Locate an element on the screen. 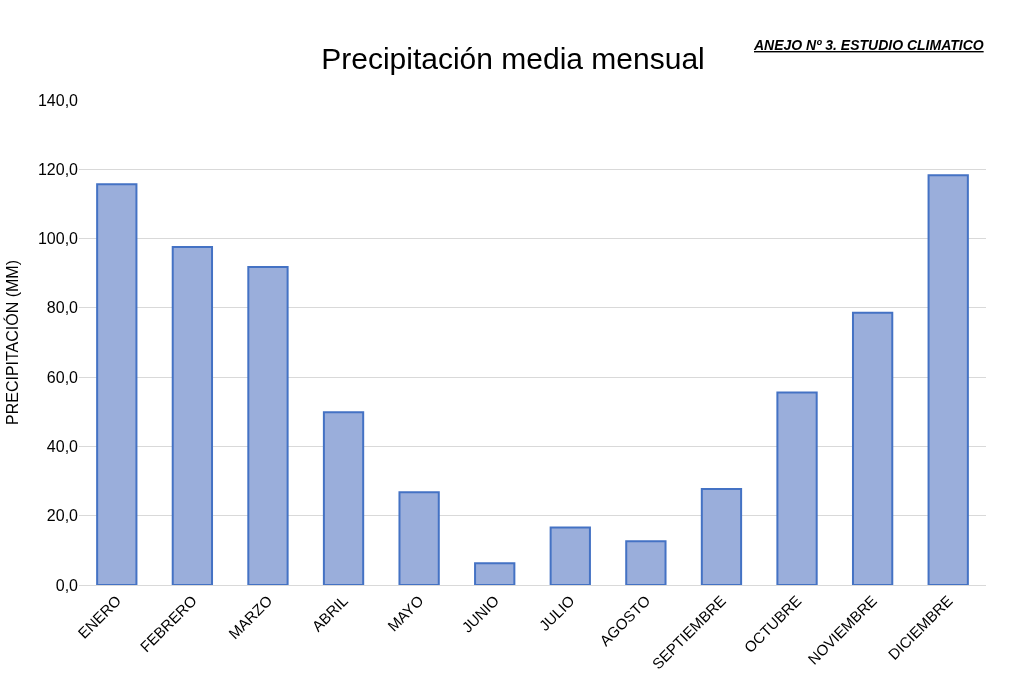  y-axis-title: PRECIPITACIÓN (MM) is located at coordinates (11, 342).